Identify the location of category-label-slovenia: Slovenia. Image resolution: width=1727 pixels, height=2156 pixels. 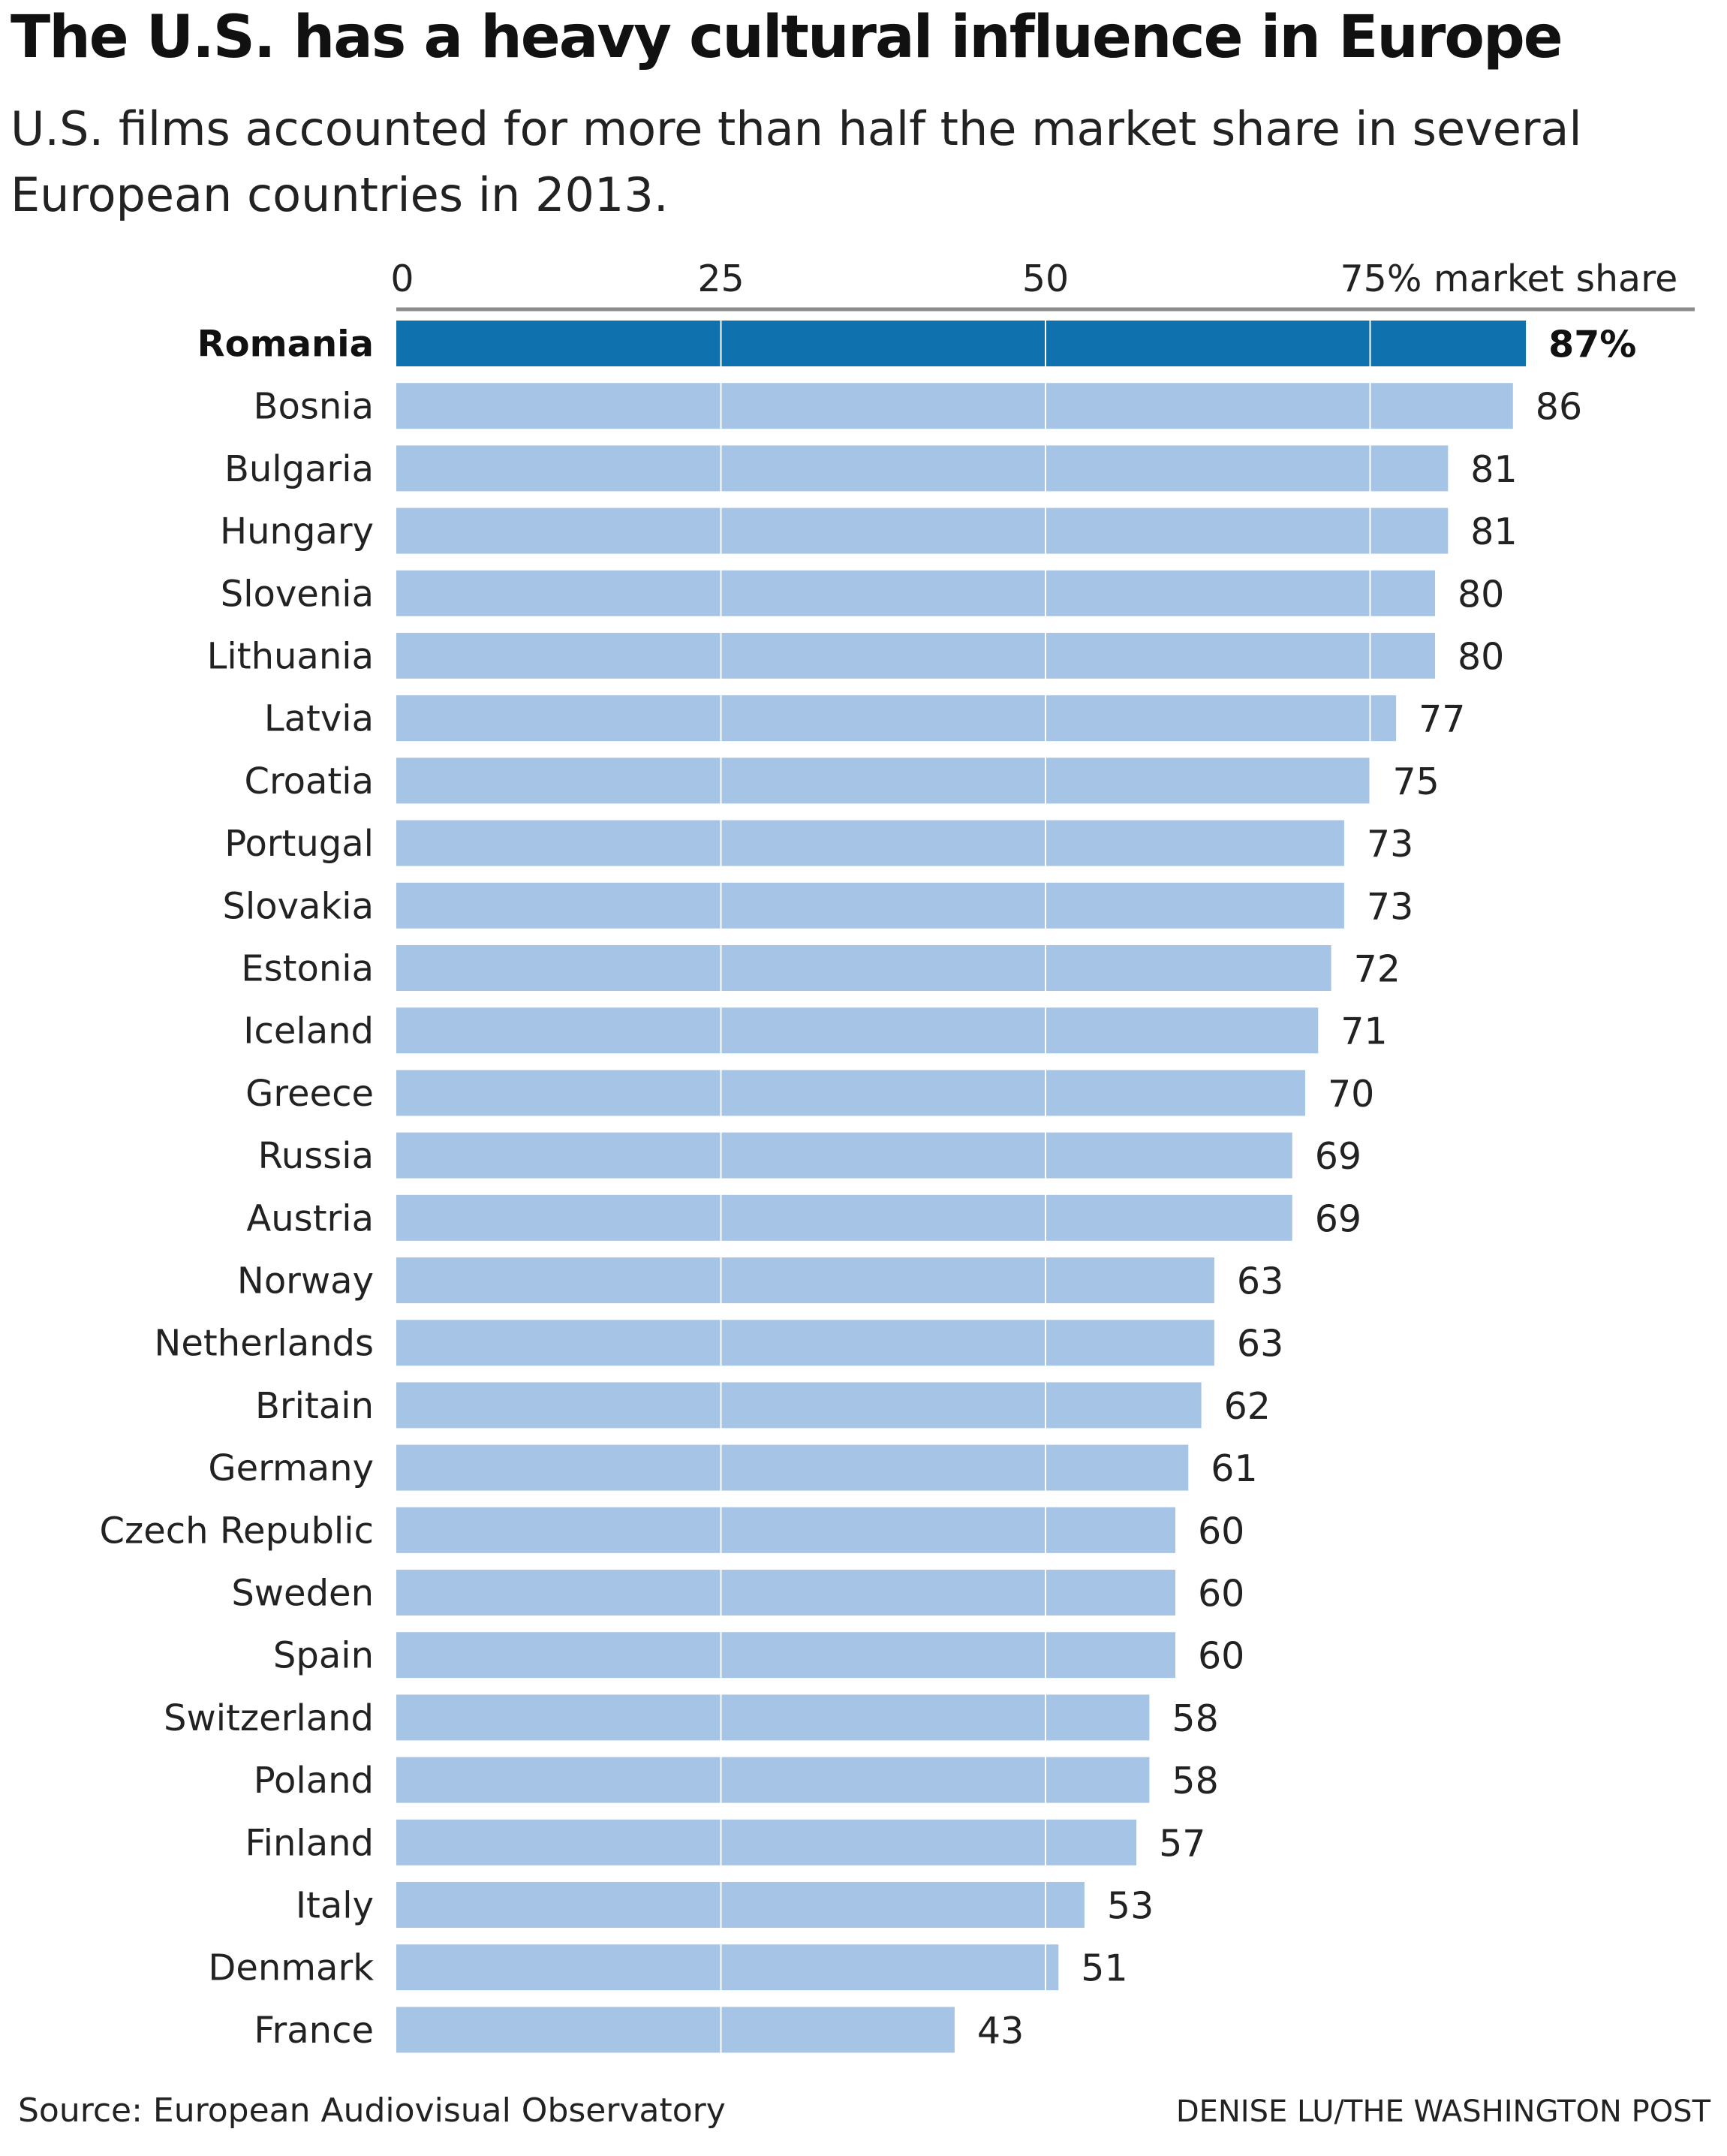
(298, 594).